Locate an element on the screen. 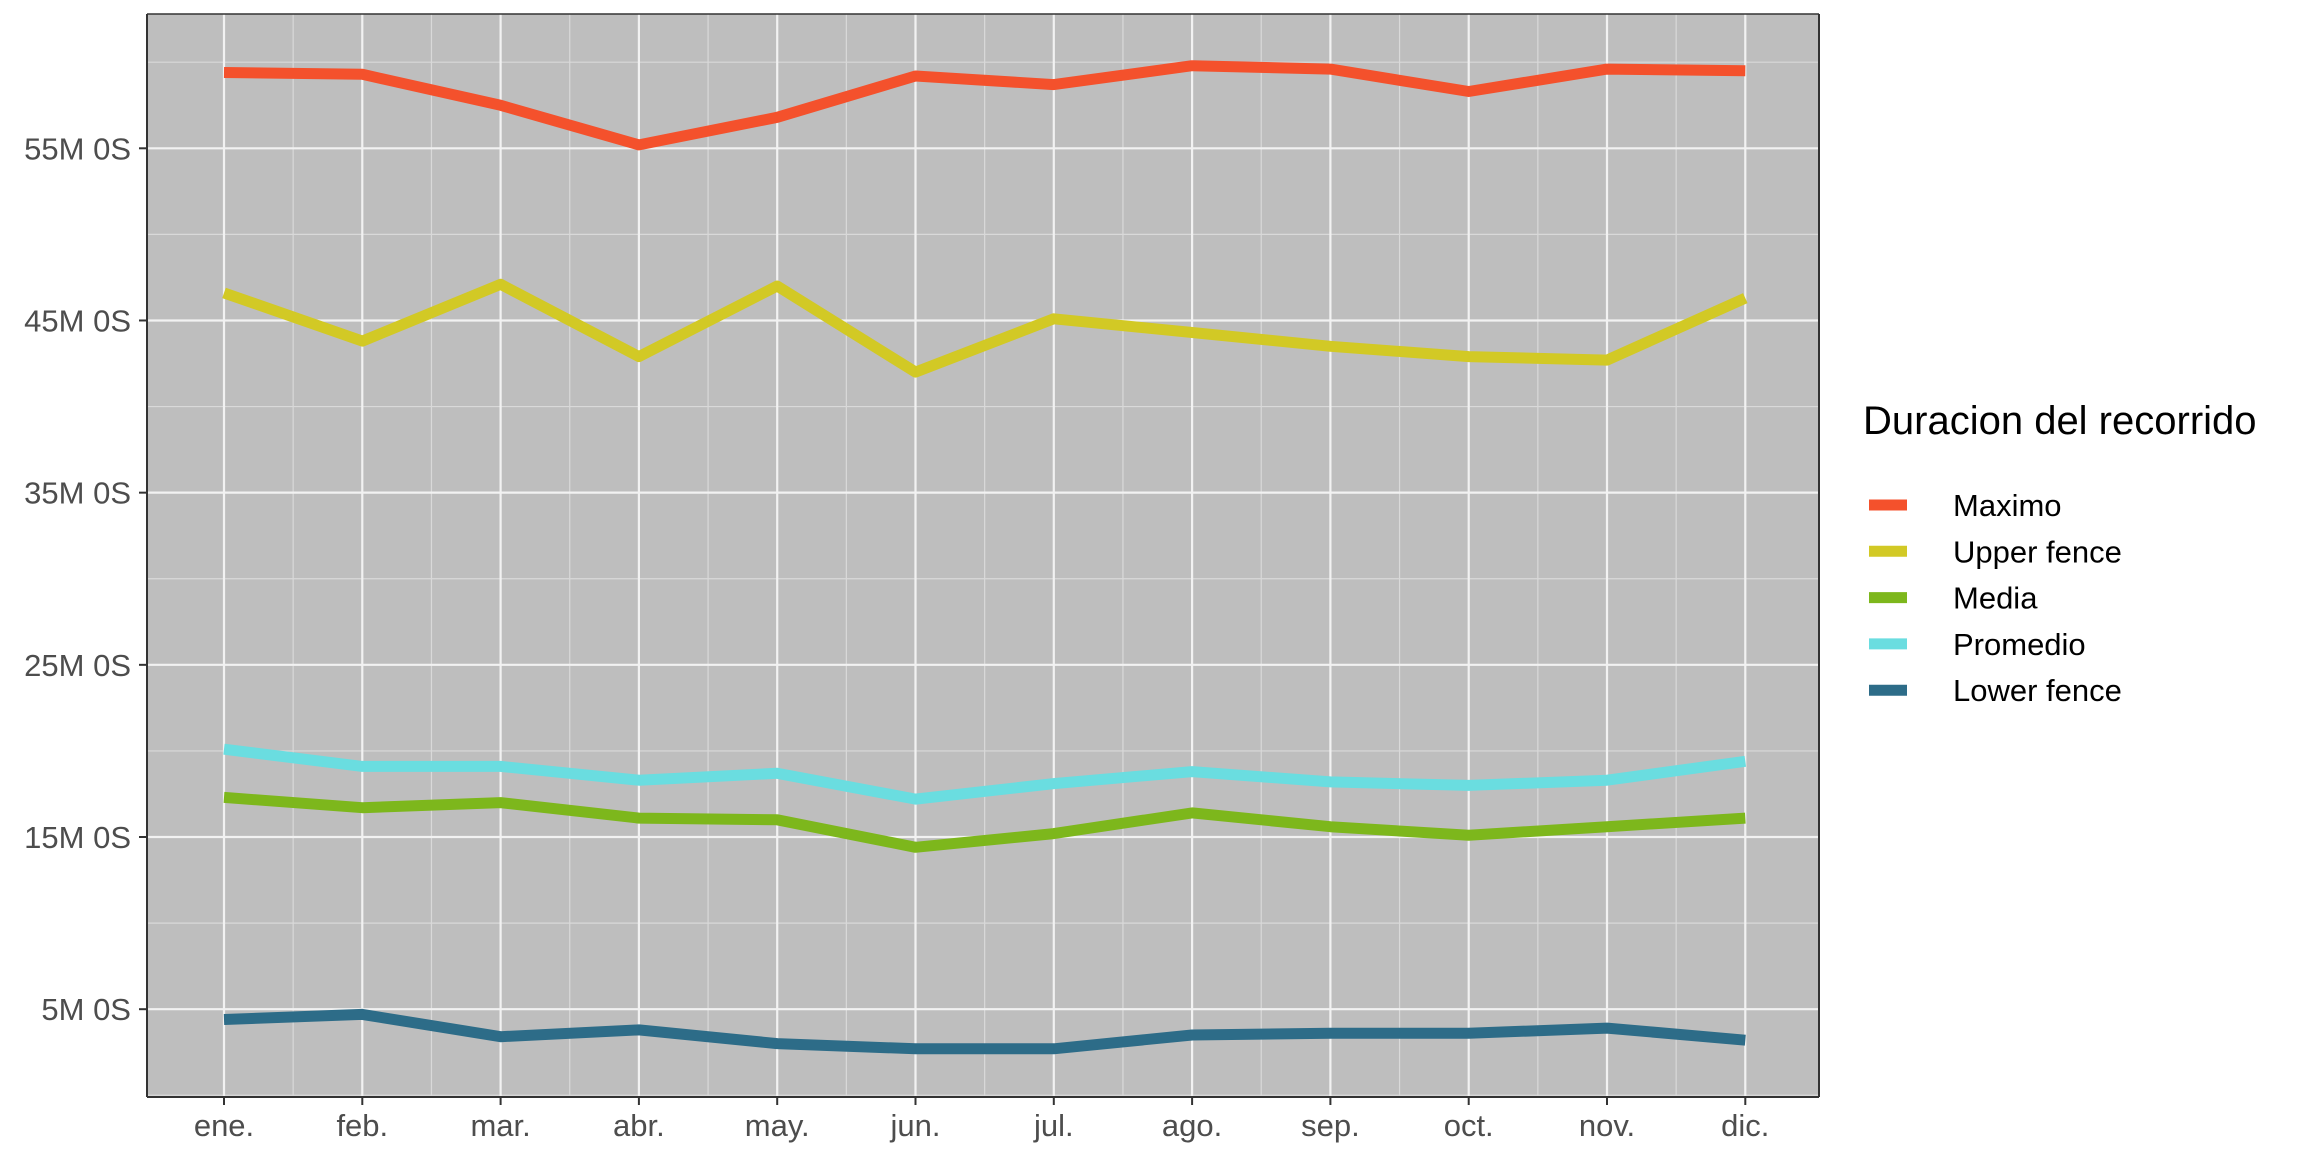 This screenshot has height=1152, width=2304. x-tick-label: abr. is located at coordinates (639, 1125).